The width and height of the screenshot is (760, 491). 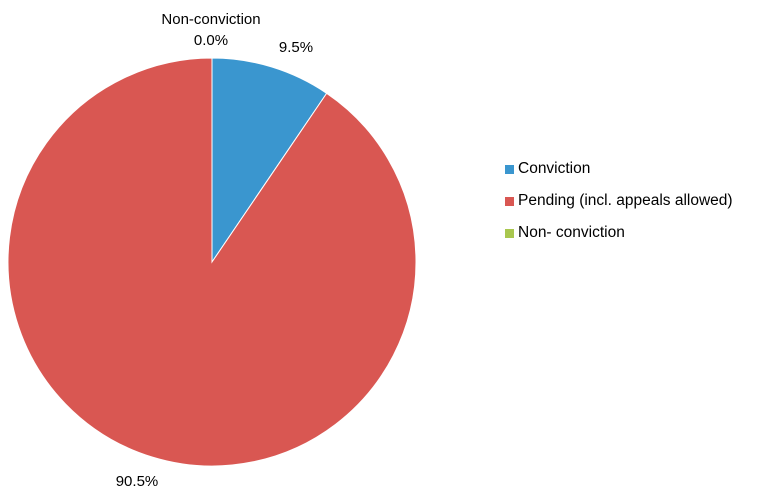 I want to click on legend-item-non-conviction: Non- conviction, so click(x=619, y=233).